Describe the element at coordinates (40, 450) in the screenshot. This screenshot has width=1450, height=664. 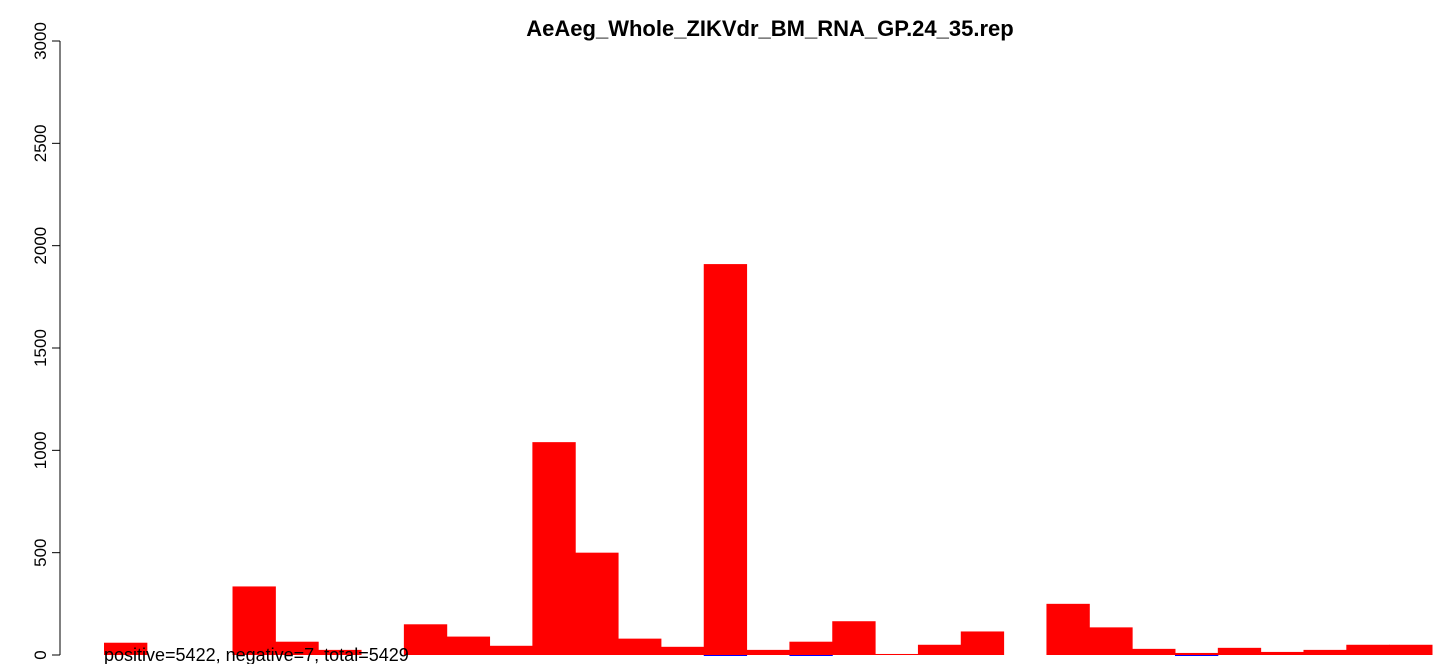
I see `y-tick-label: 1000` at that location.